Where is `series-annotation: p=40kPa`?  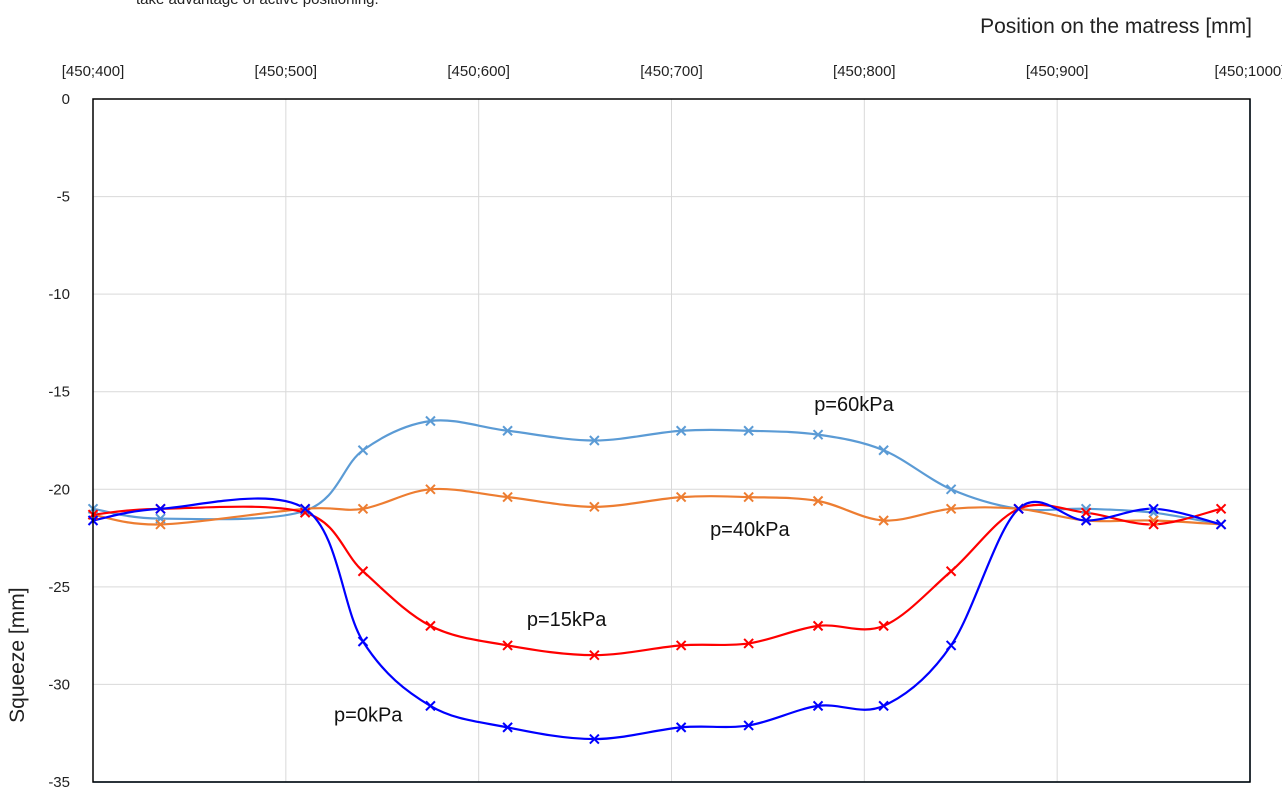 series-annotation: p=40kPa is located at coordinates (750, 530).